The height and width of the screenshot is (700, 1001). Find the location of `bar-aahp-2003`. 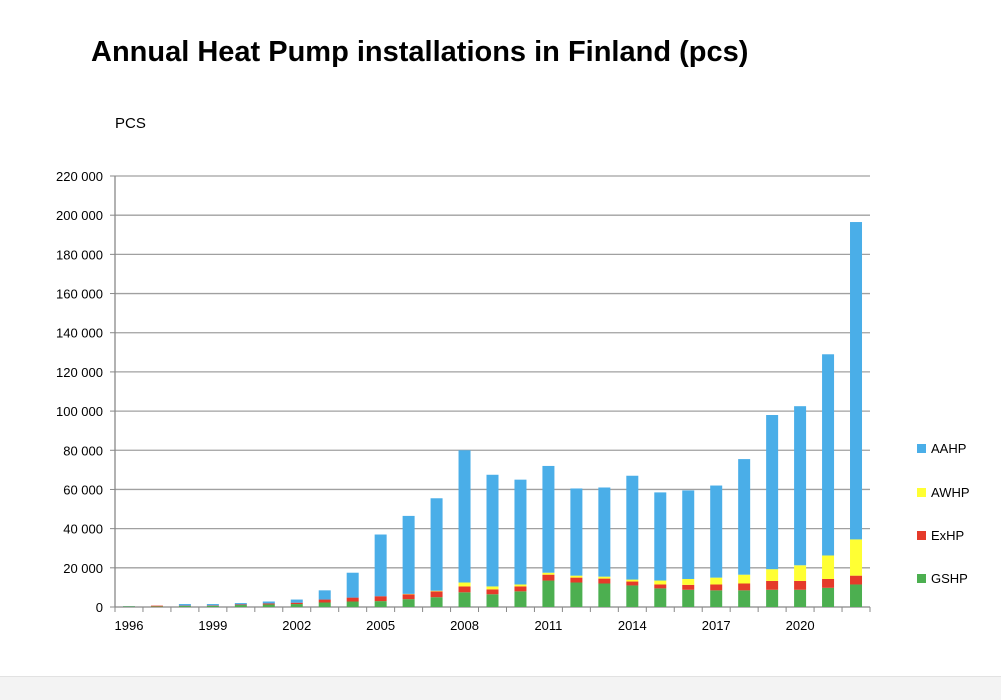

bar-aahp-2003 is located at coordinates (325, 594).